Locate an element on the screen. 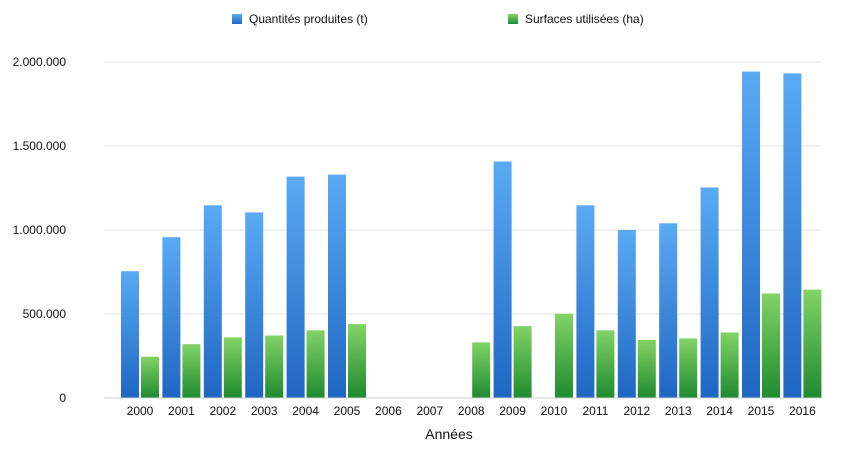 The height and width of the screenshot is (452, 846). x-tick-label: 2000 is located at coordinates (140, 411).